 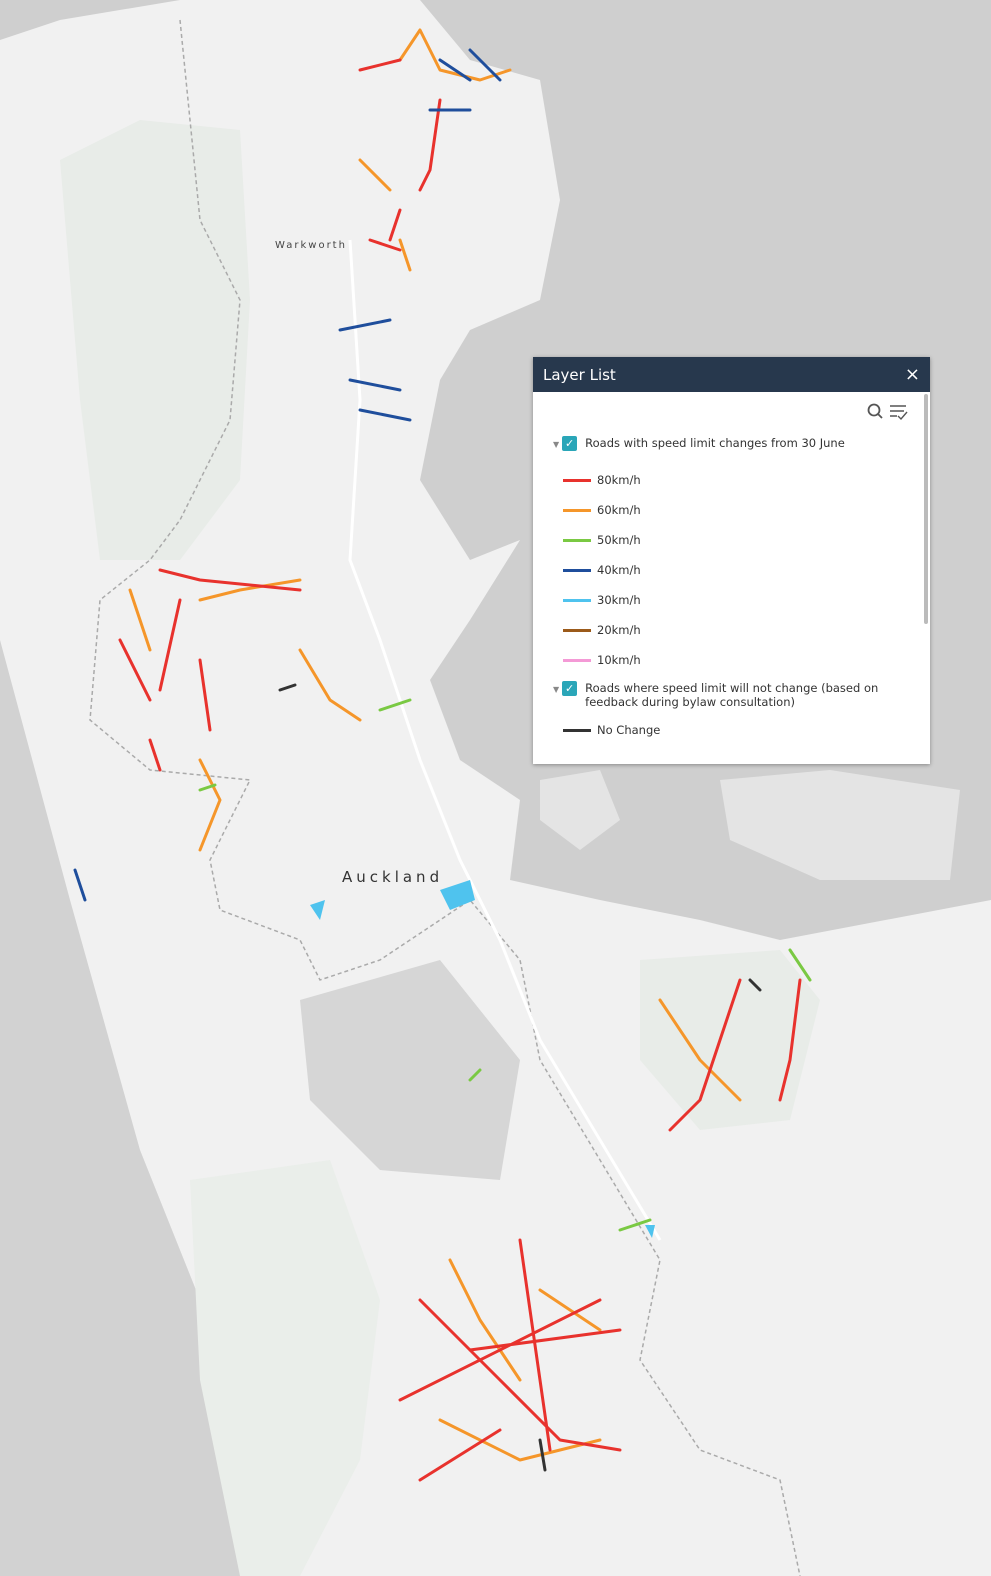 What do you see at coordinates (619, 600) in the screenshot?
I see `legend-label: 30km/h` at bounding box center [619, 600].